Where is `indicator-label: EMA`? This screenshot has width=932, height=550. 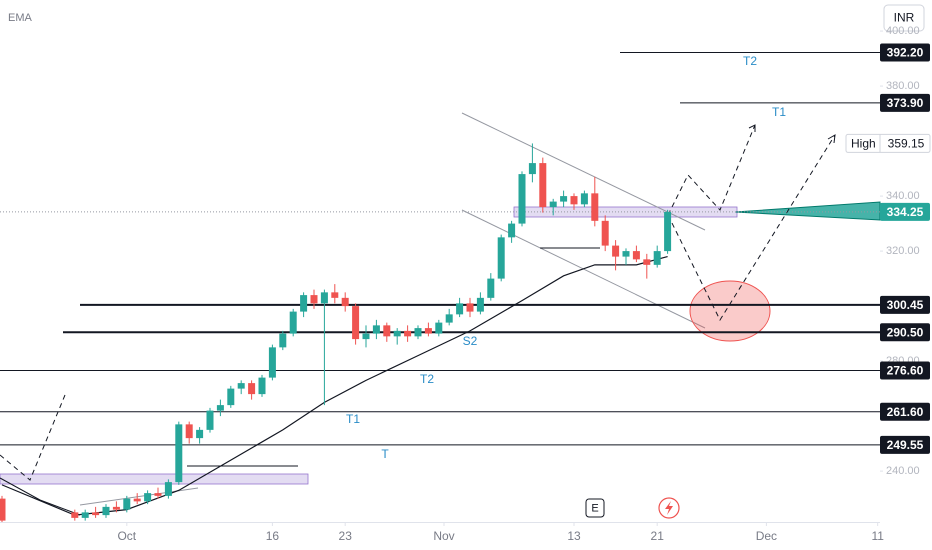 indicator-label: EMA is located at coordinates (20, 18).